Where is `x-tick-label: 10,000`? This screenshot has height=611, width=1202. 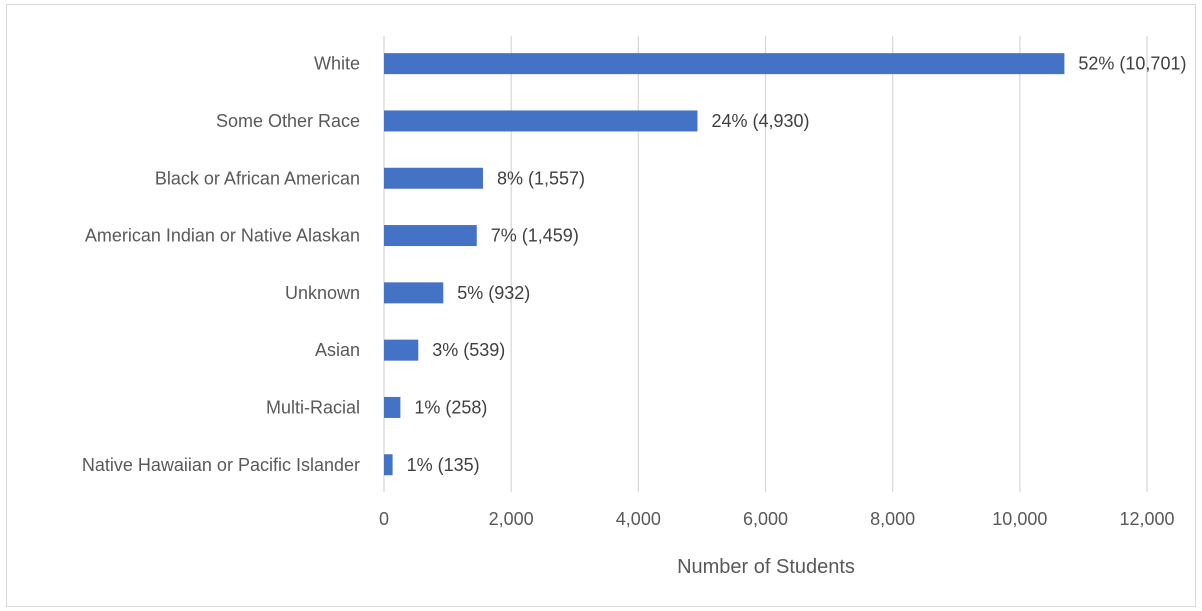 x-tick-label: 10,000 is located at coordinates (1019, 519).